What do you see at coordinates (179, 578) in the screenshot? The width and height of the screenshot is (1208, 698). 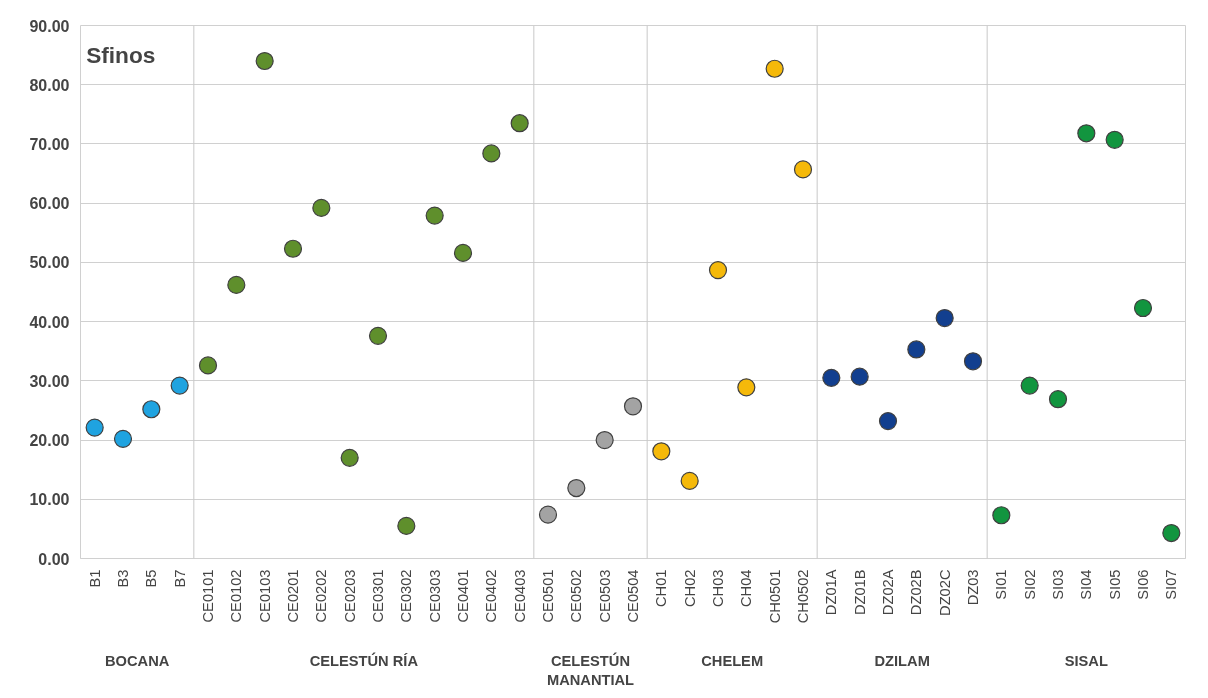 I see `x-tick-label: B7` at bounding box center [179, 578].